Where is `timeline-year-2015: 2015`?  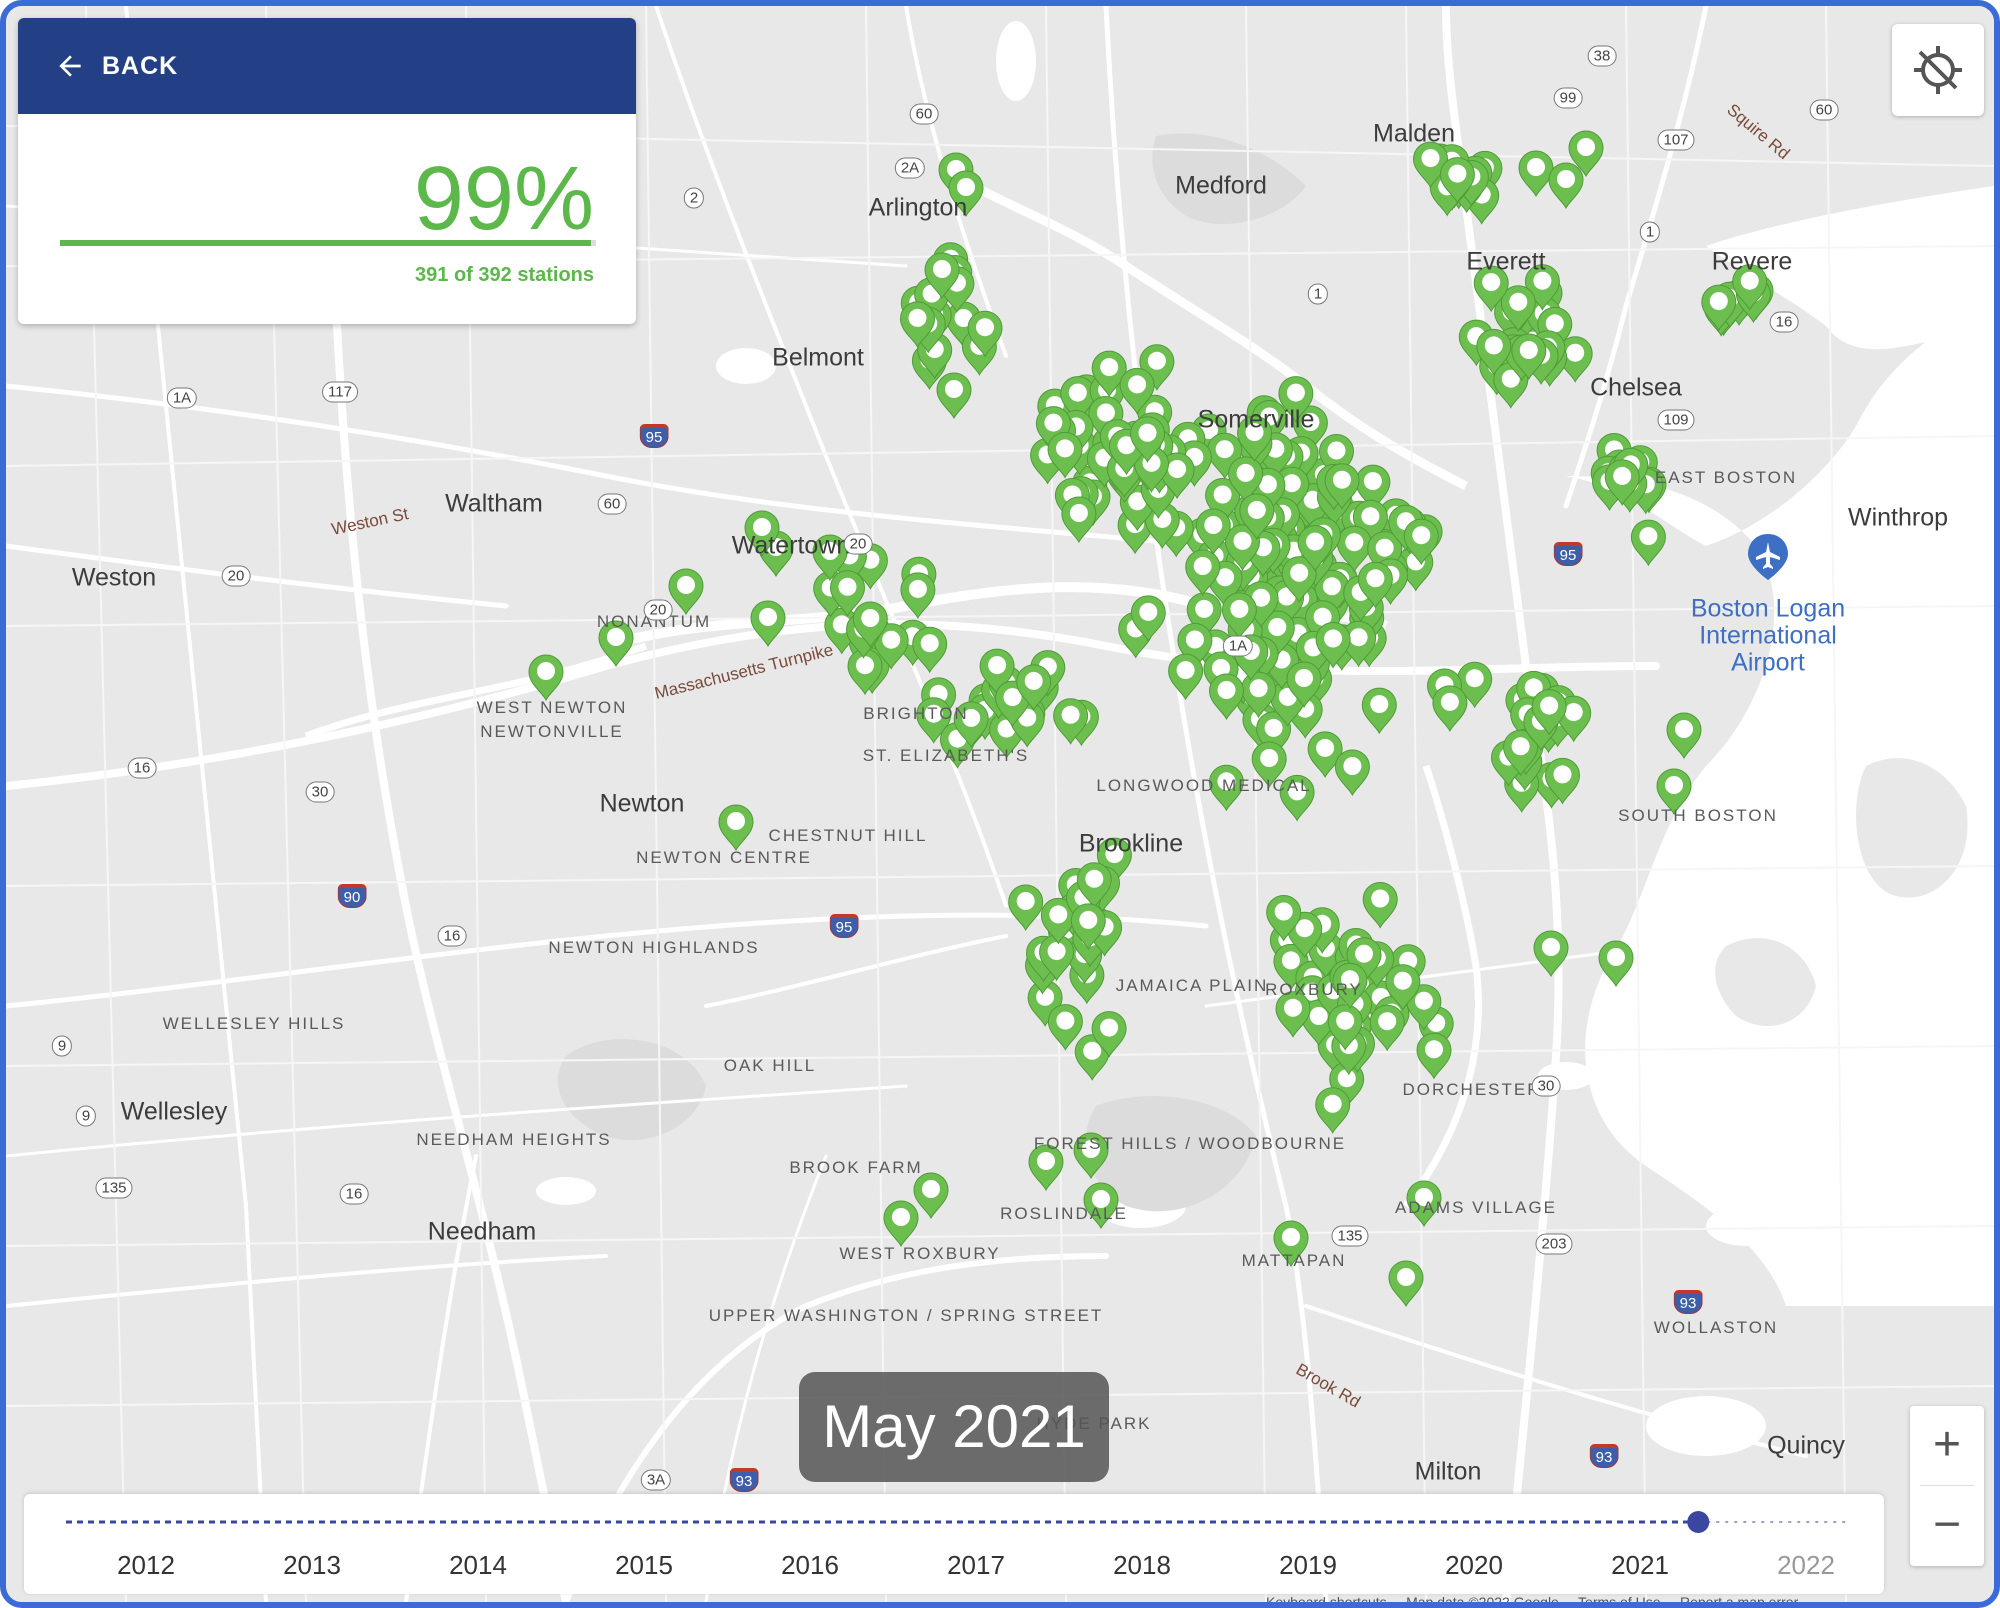
timeline-year-2015: 2015 is located at coordinates (644, 1565).